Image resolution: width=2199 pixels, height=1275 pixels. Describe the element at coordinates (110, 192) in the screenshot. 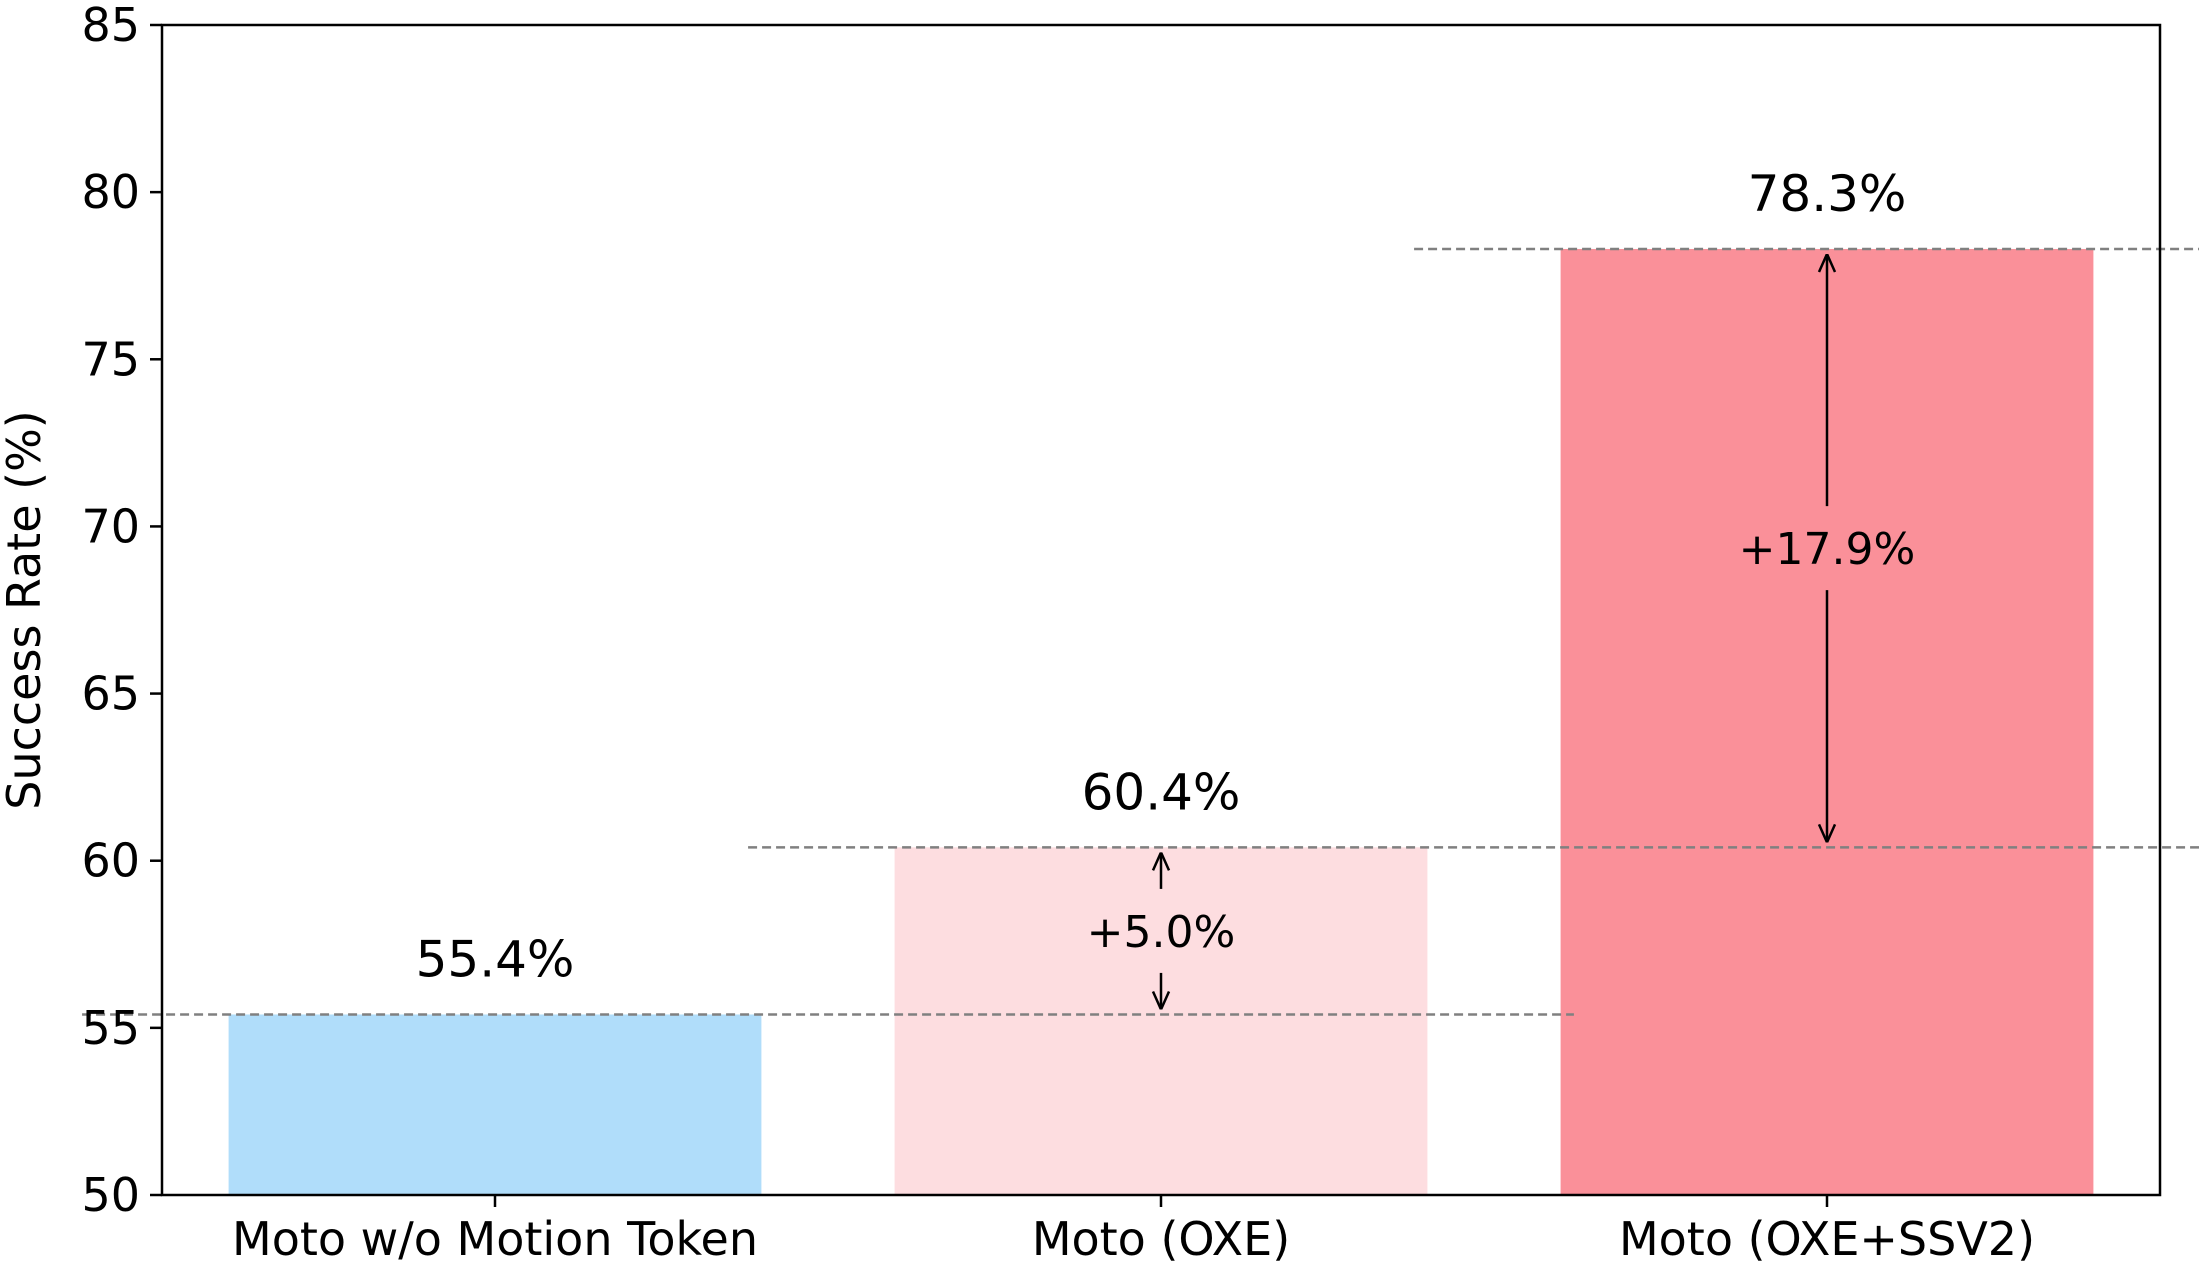

I see `y-tick-label-80: 80` at that location.